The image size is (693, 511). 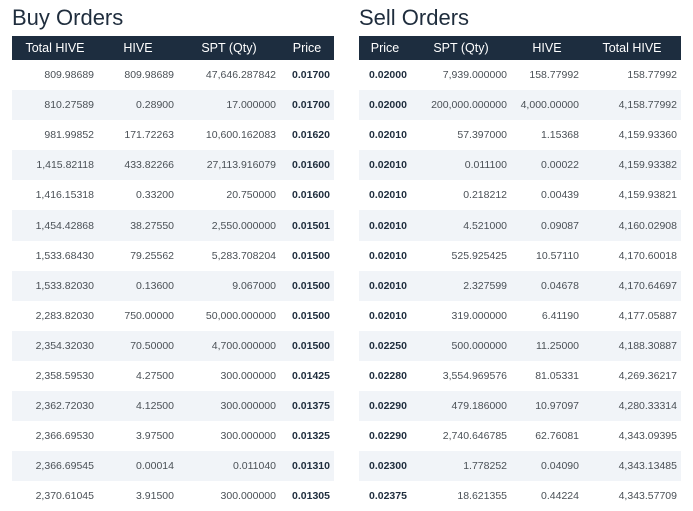 I want to click on sell-cell-total-hive: 4,177.05887, so click(x=647, y=315).